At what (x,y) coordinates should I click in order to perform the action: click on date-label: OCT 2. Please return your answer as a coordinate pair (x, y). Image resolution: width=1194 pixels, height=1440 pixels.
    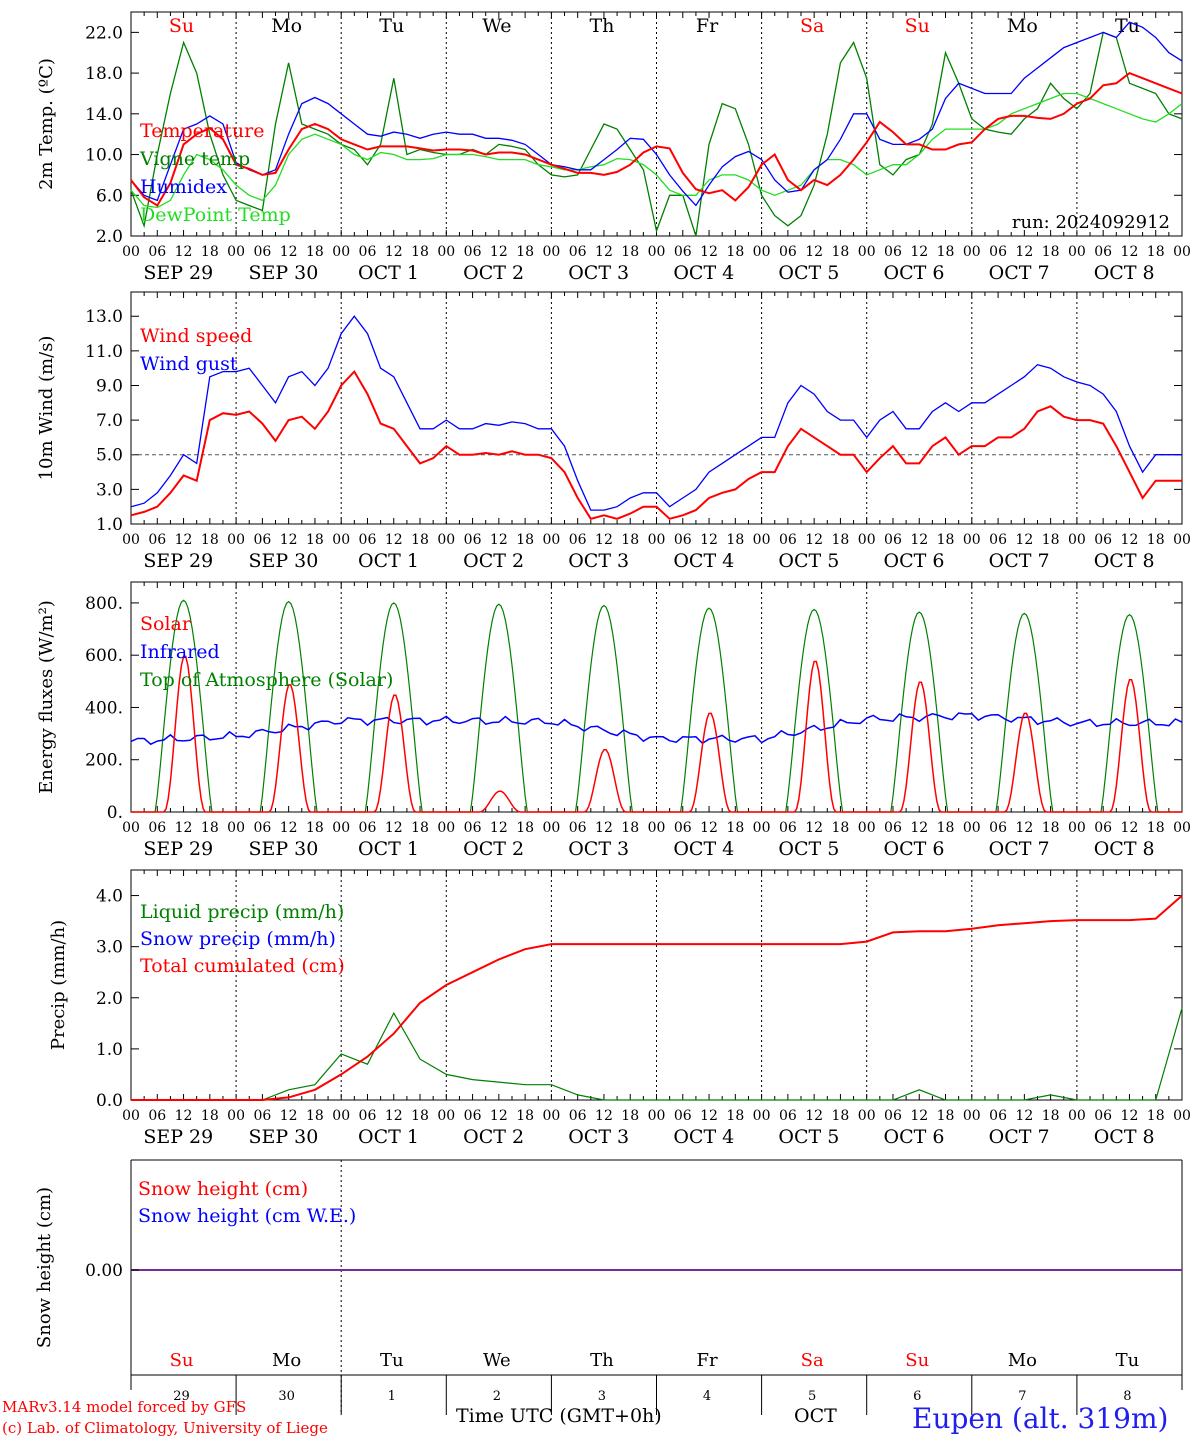
    Looking at the image, I should click on (493, 849).